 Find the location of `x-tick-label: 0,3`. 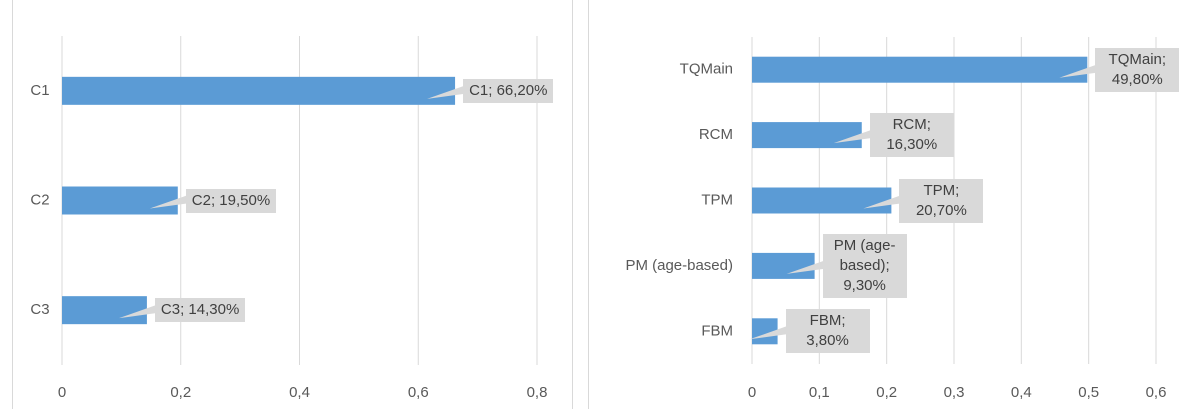

x-tick-label: 0,3 is located at coordinates (954, 392).